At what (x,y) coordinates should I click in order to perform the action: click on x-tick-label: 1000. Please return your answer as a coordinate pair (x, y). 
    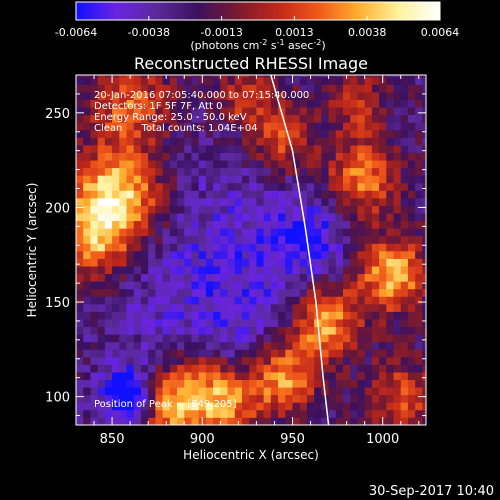
    Looking at the image, I should click on (382, 439).